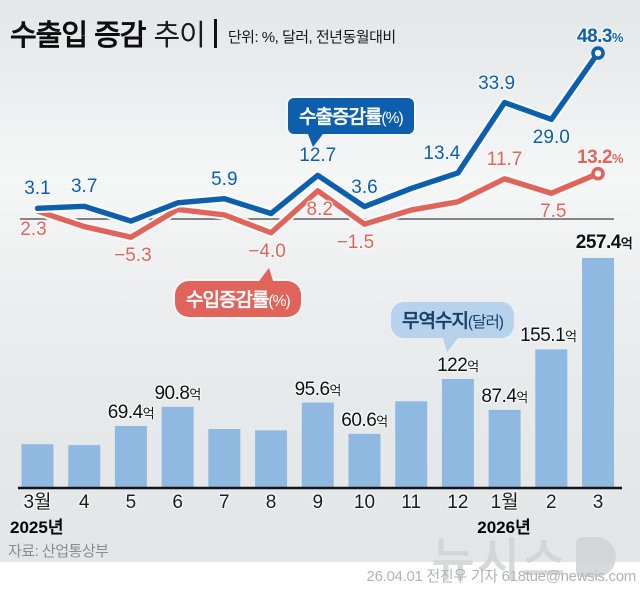 The width and height of the screenshot is (640, 593). I want to click on newsis-watermark-text: 뉴시스, so click(500, 560).